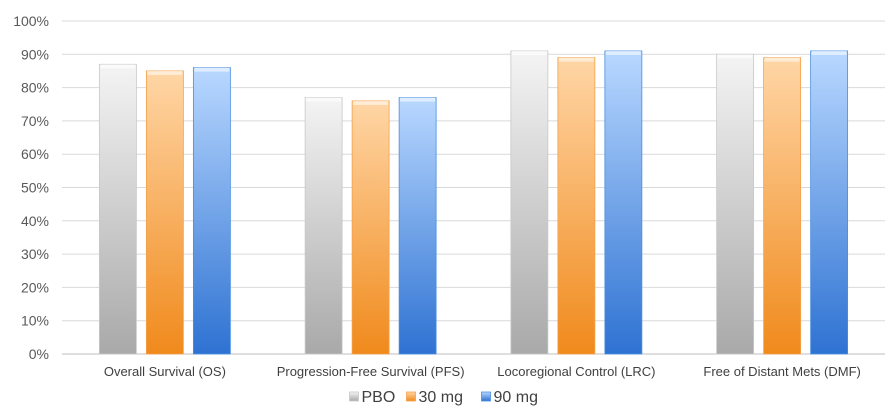 Image resolution: width=891 pixels, height=409 pixels. Describe the element at coordinates (441, 397) in the screenshot. I see `legend-label: 30 mg` at that location.